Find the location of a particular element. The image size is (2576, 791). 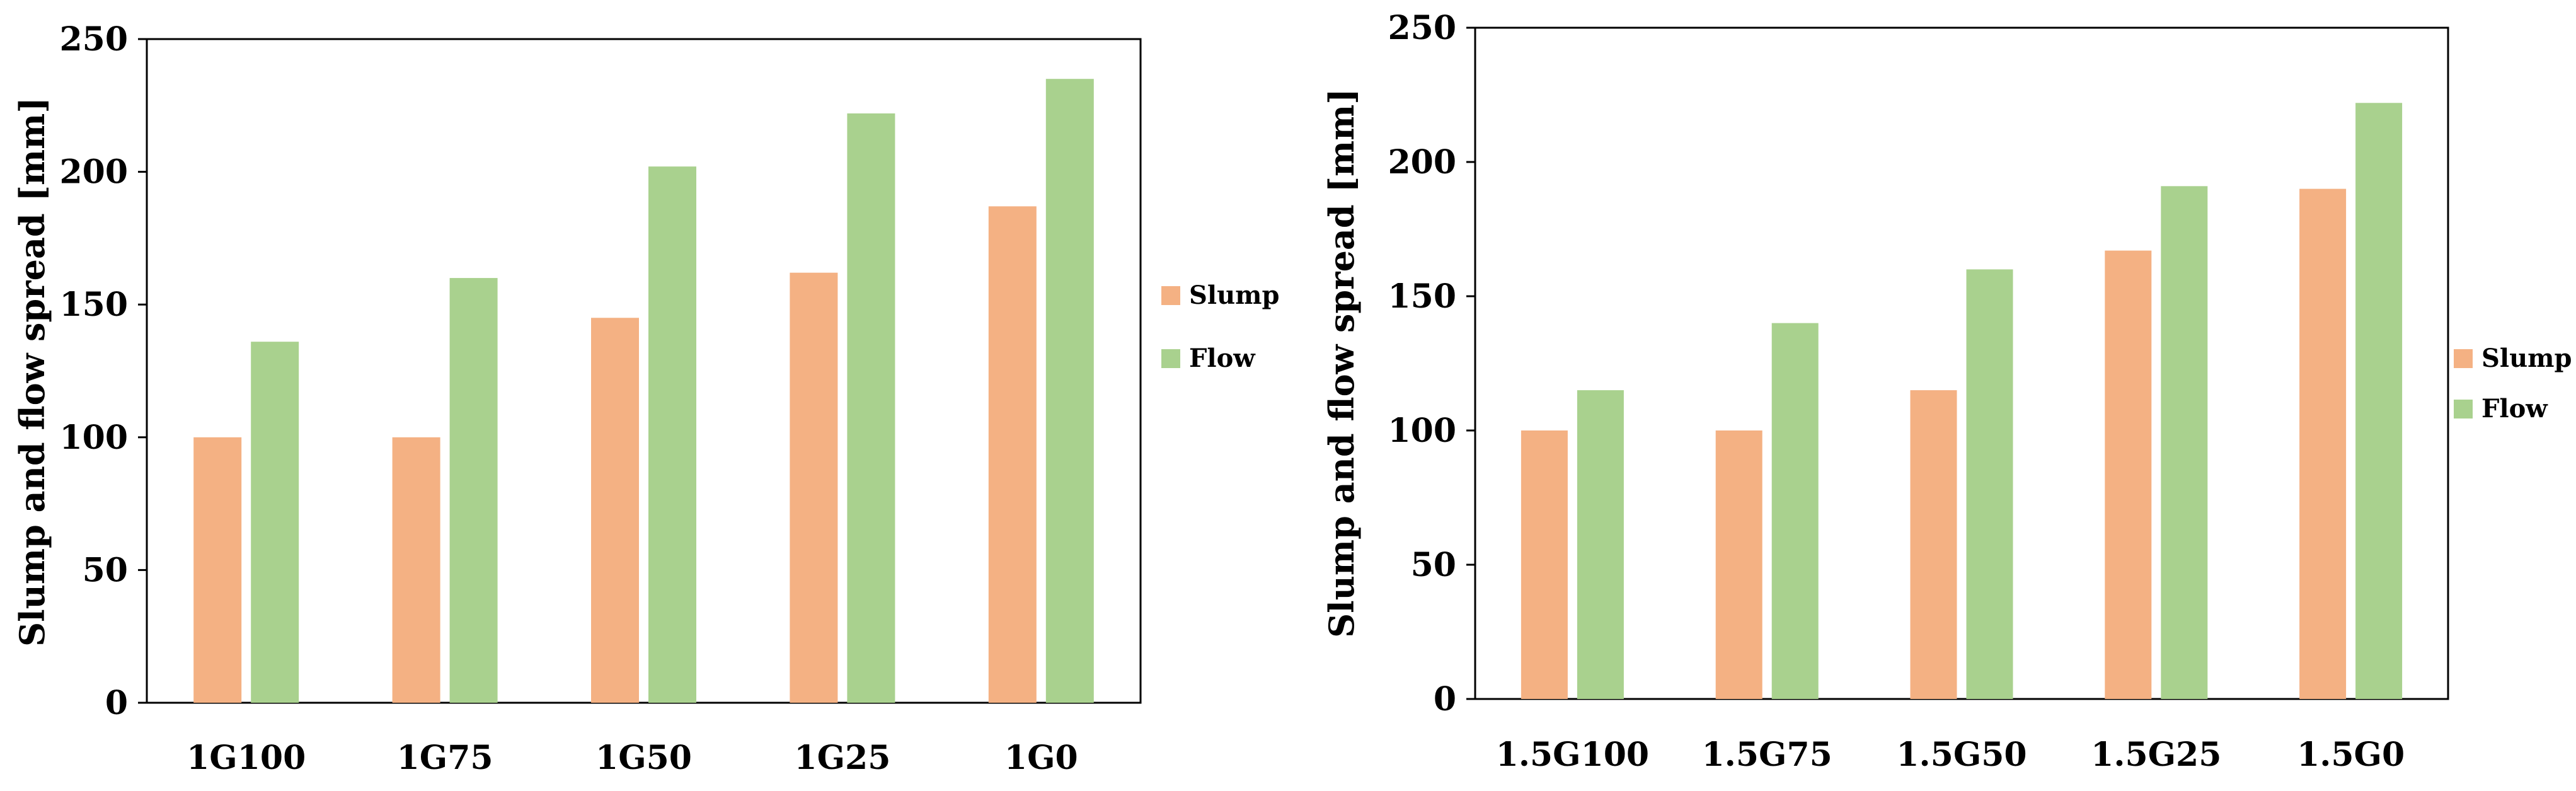

bar-slump-1-5g0 is located at coordinates (2323, 444).